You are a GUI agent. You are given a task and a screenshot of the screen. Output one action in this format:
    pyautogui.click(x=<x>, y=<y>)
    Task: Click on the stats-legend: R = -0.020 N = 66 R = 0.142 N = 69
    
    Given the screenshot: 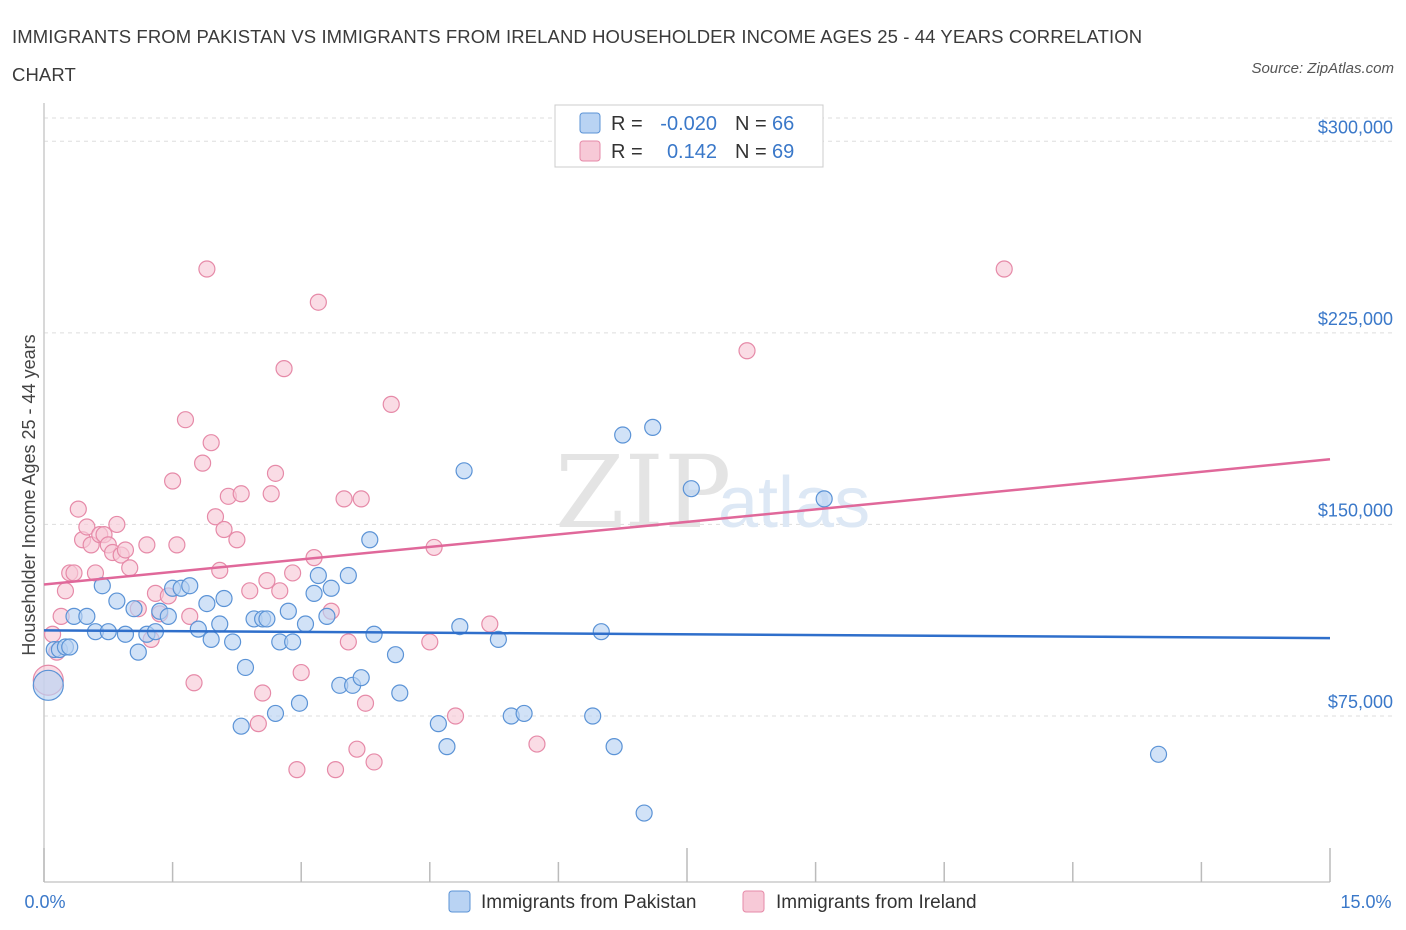 What is the action you would take?
    pyautogui.click(x=689, y=136)
    